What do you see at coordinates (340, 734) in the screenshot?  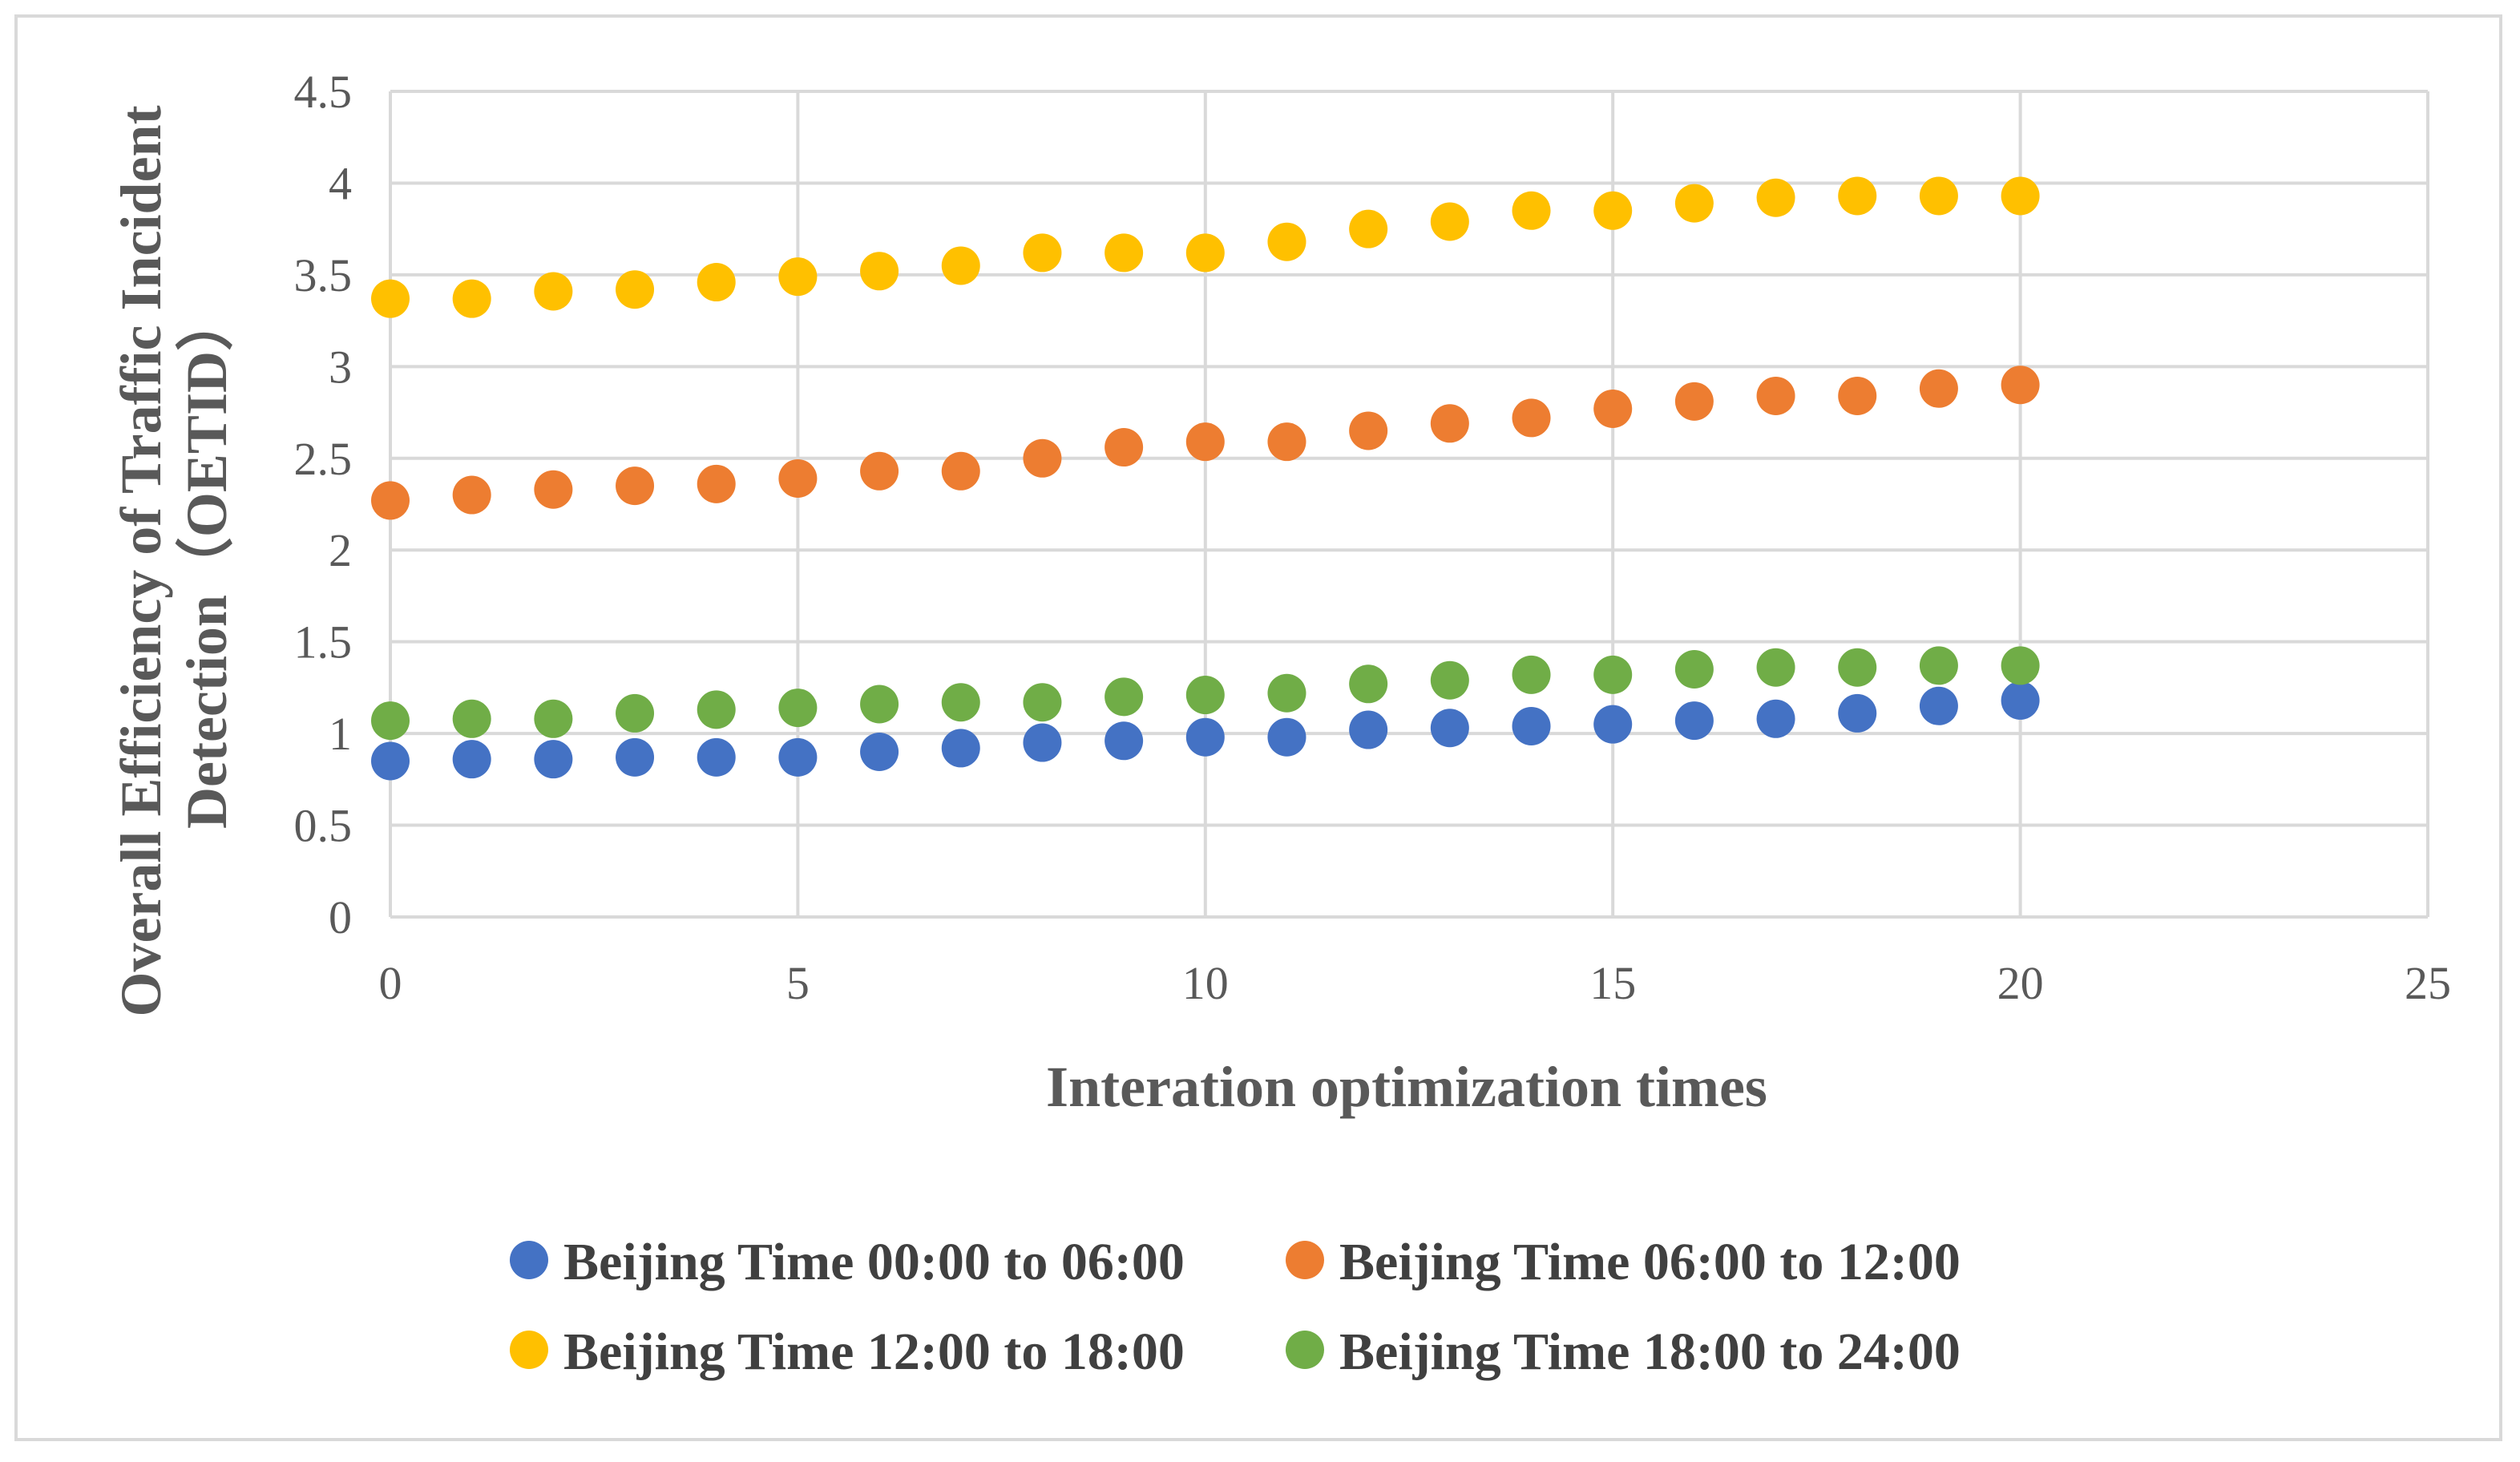 I see `y-tick-label: 1` at bounding box center [340, 734].